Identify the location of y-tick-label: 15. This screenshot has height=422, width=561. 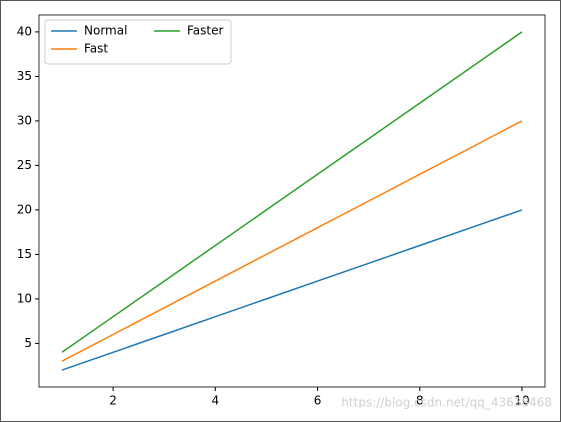
(24, 254).